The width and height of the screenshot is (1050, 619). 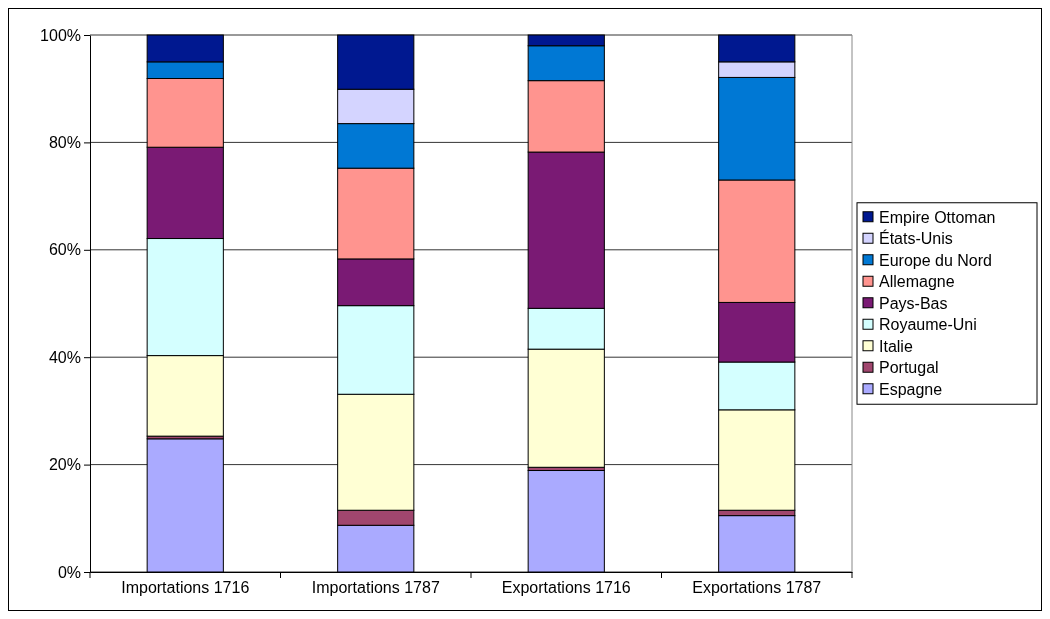 I want to click on legend-label: Empire Ottoman, so click(x=937, y=217).